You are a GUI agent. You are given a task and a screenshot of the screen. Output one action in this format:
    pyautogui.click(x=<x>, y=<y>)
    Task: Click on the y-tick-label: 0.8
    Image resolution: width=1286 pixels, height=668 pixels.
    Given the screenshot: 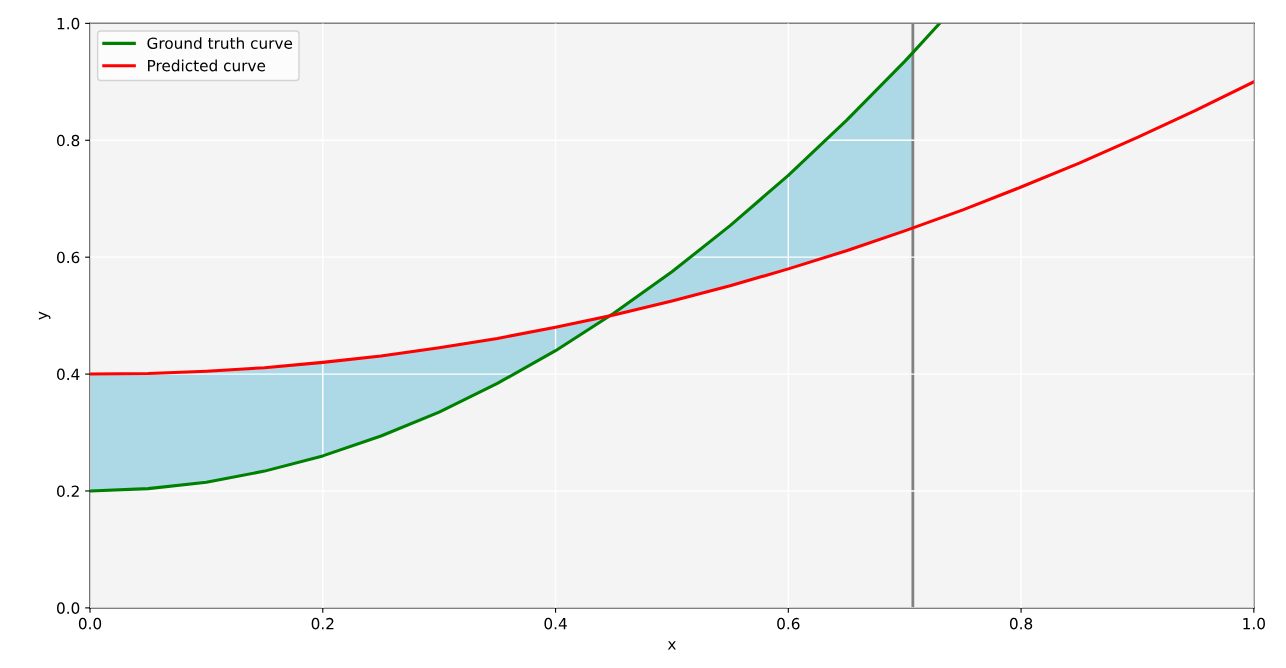 What is the action you would take?
    pyautogui.click(x=68, y=140)
    